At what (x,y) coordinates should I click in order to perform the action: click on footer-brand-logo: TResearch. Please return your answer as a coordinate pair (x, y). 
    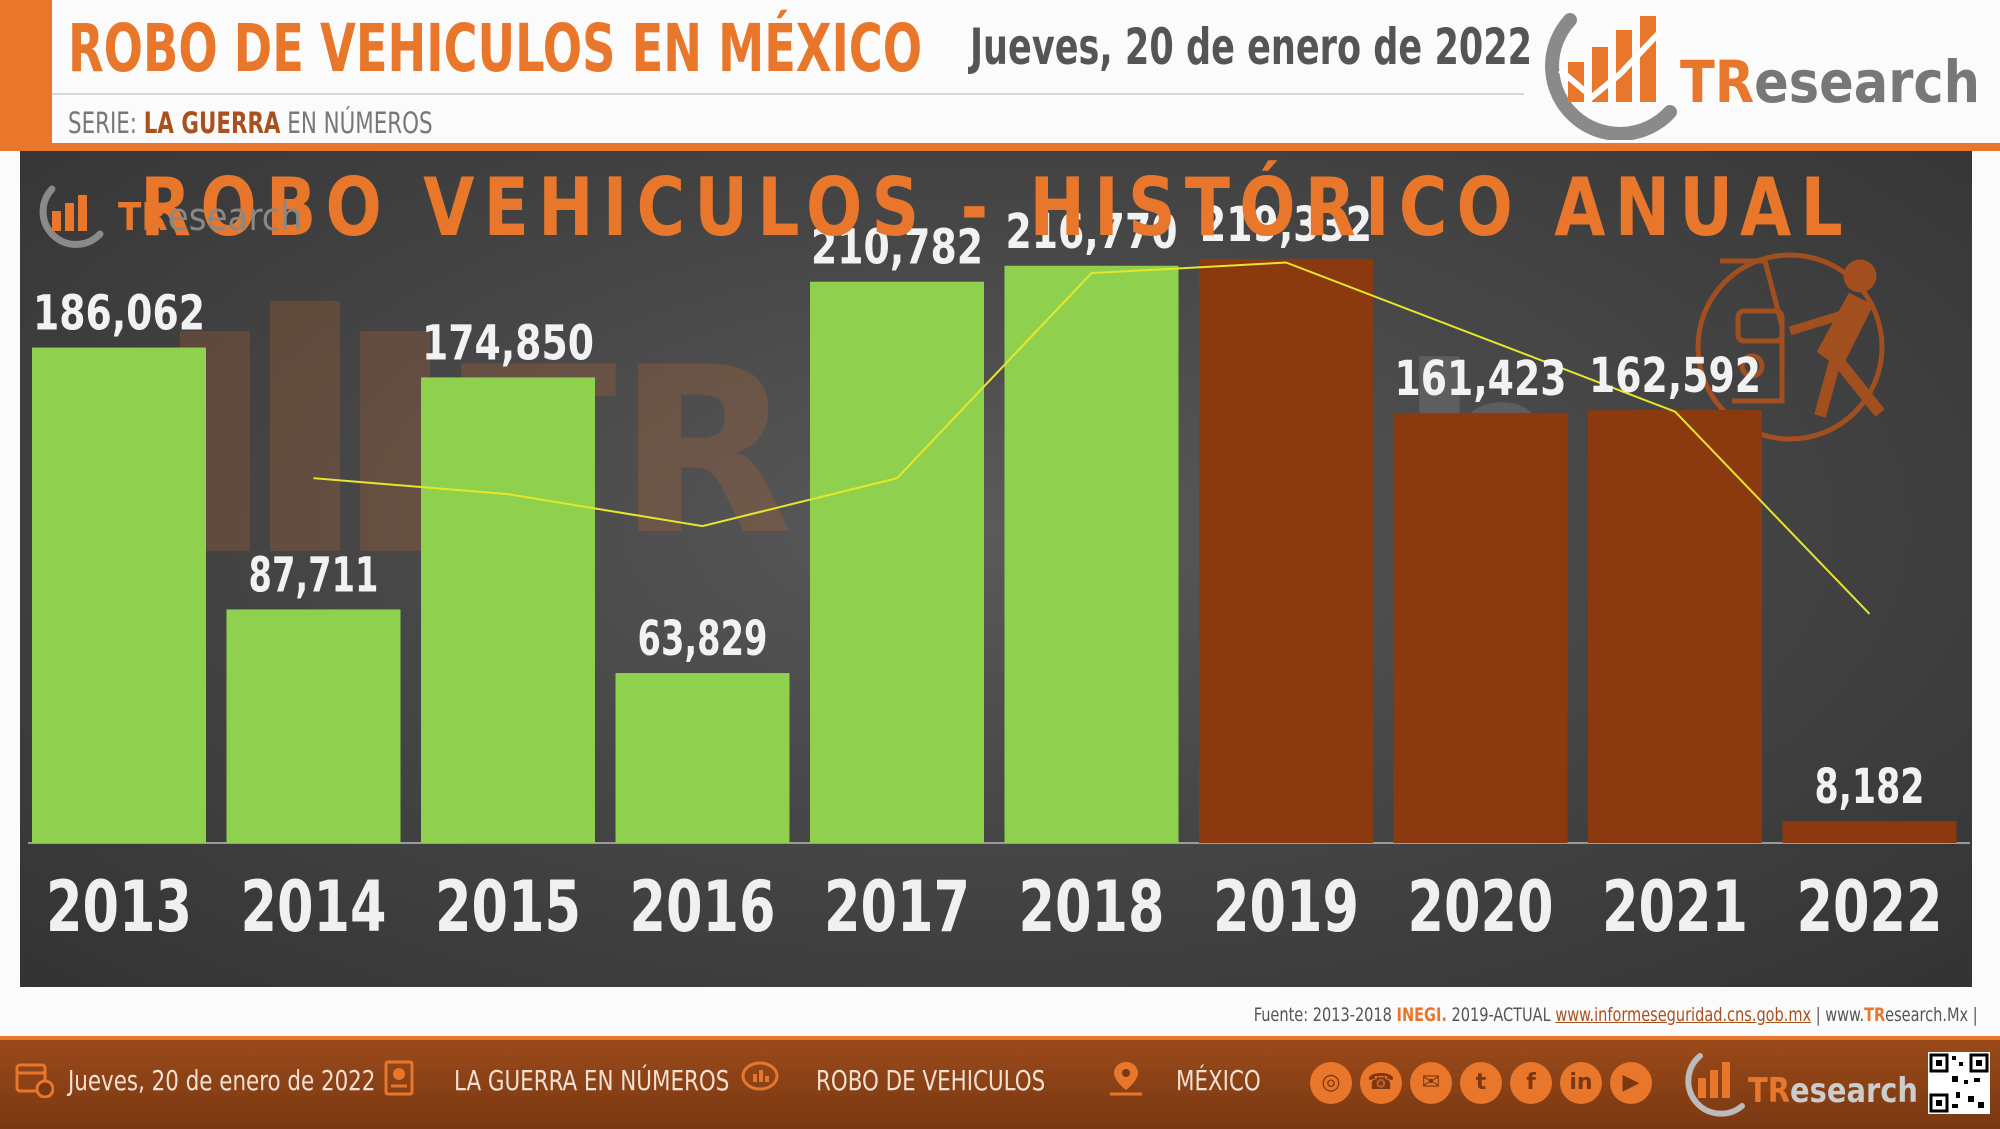
    Looking at the image, I should click on (1801, 1085).